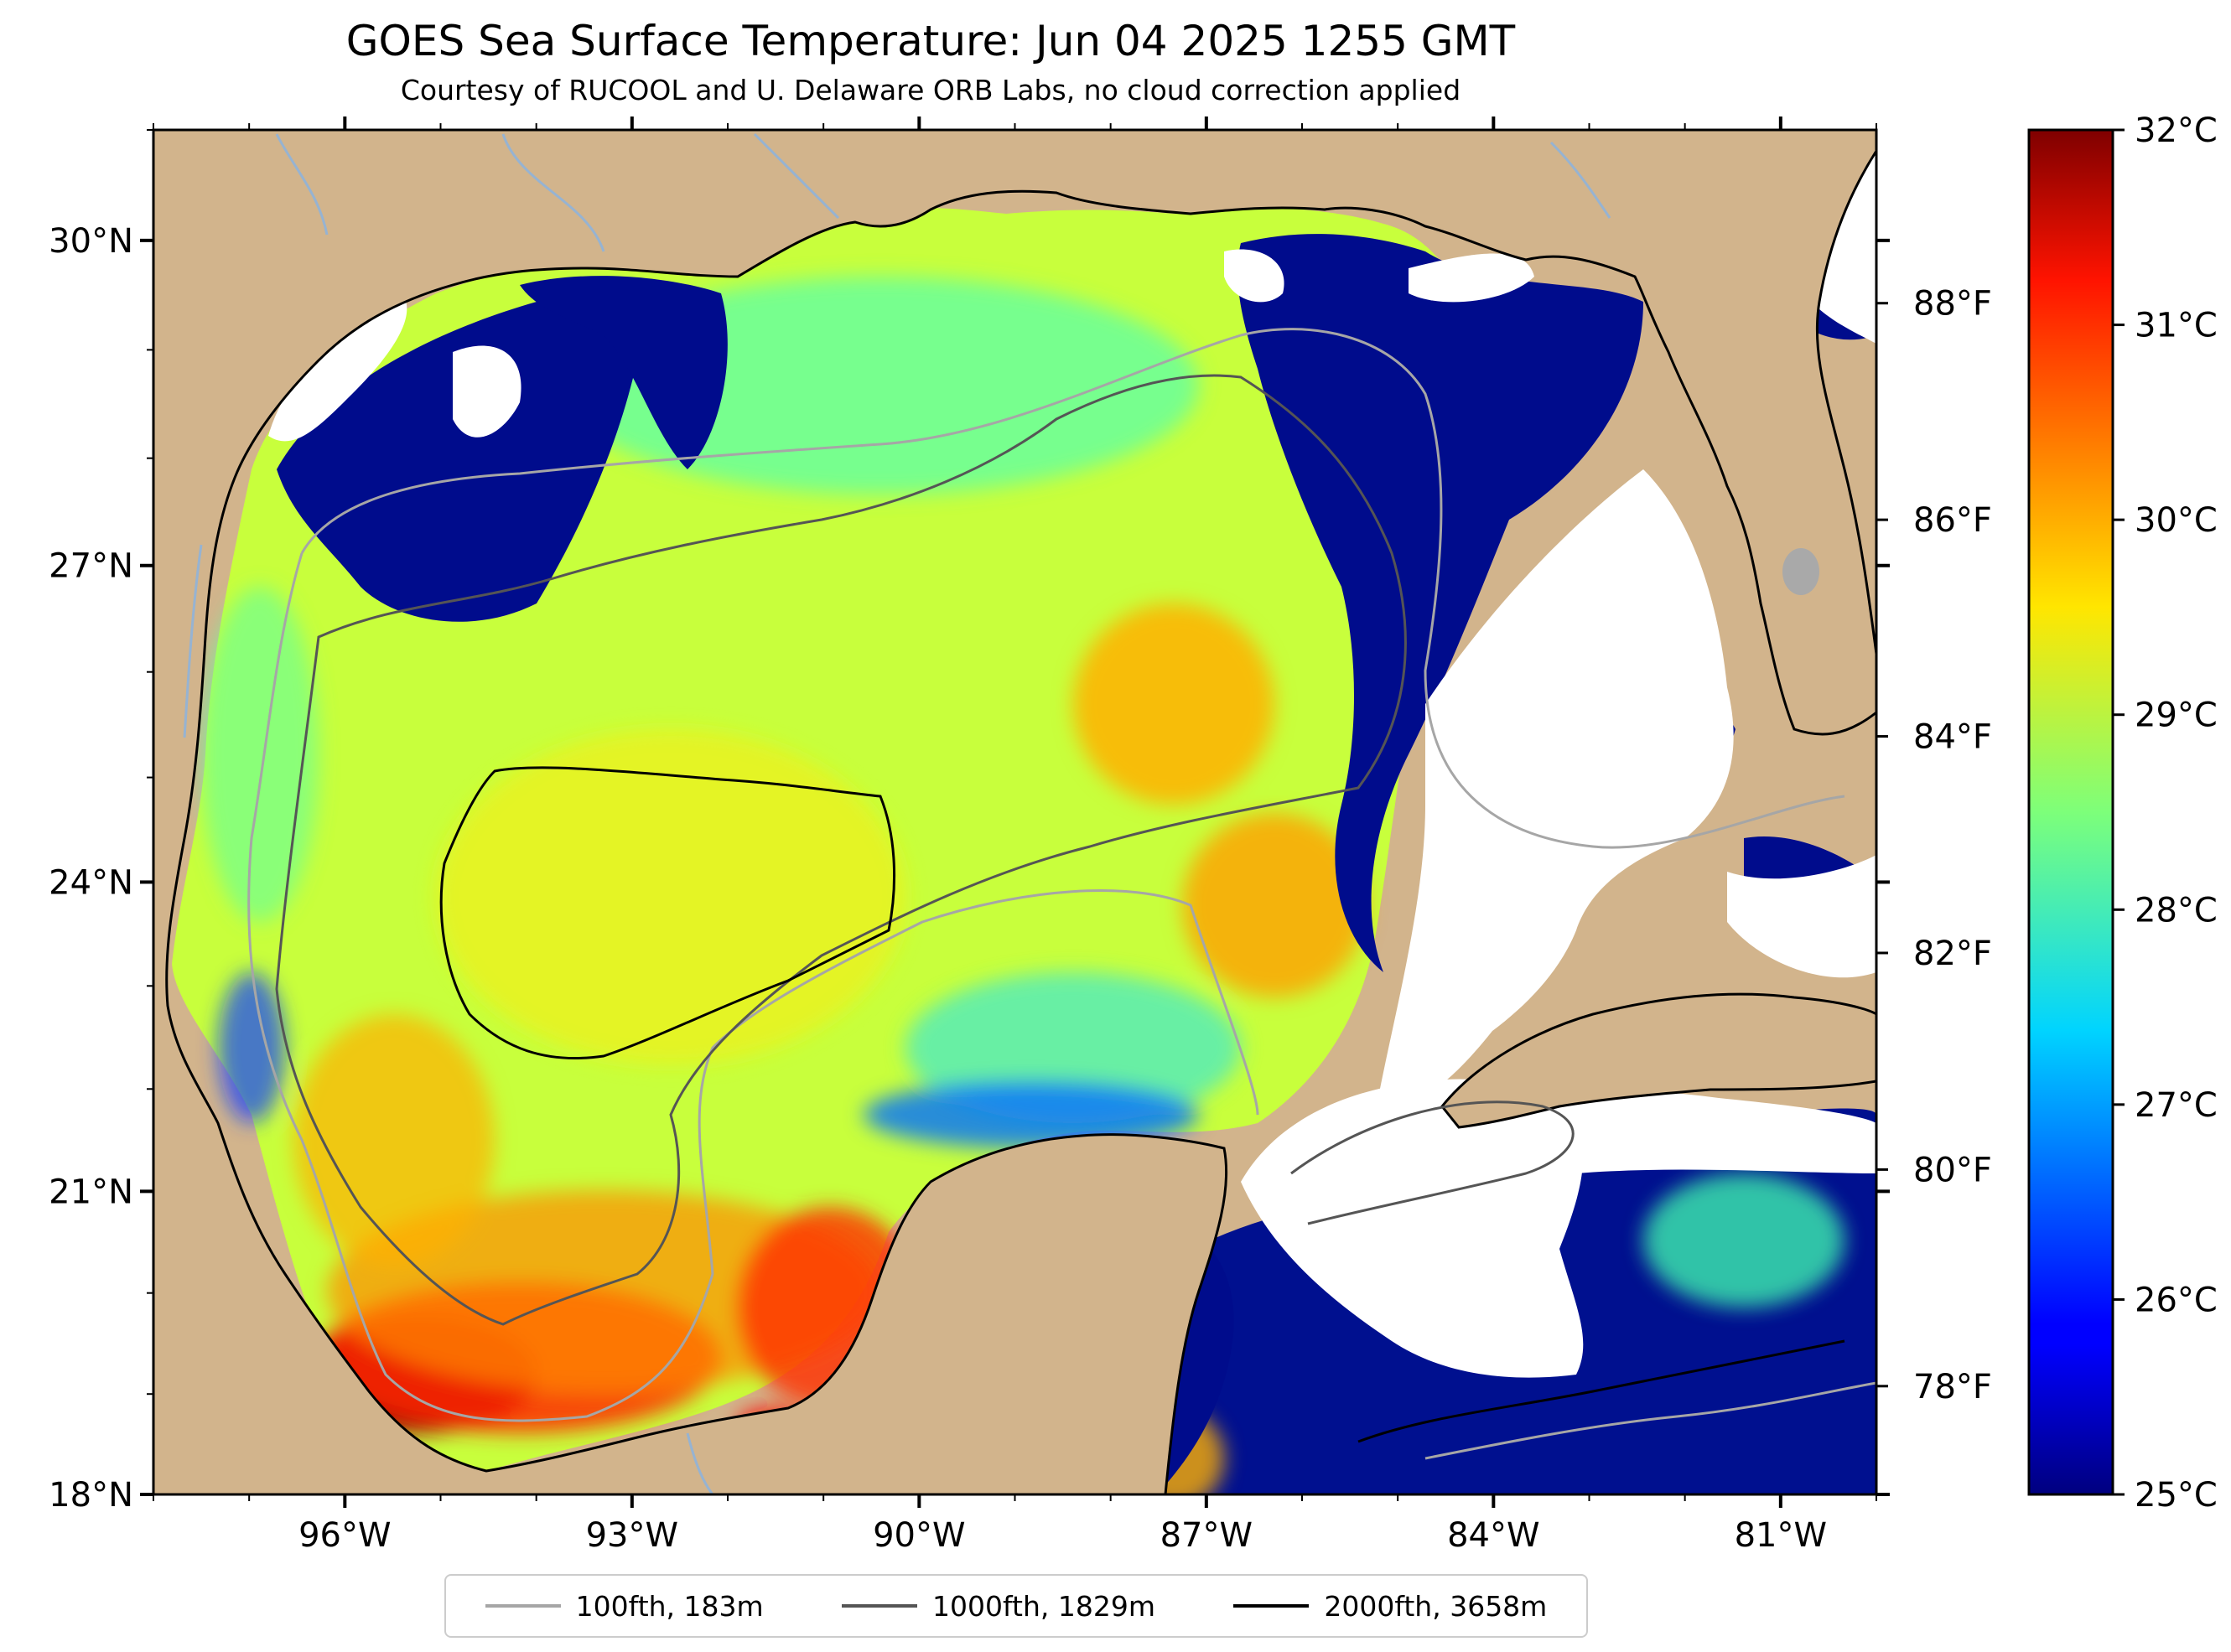  Describe the element at coordinates (459, 456) in the screenshot. I see `texas-shelf-navy` at that location.